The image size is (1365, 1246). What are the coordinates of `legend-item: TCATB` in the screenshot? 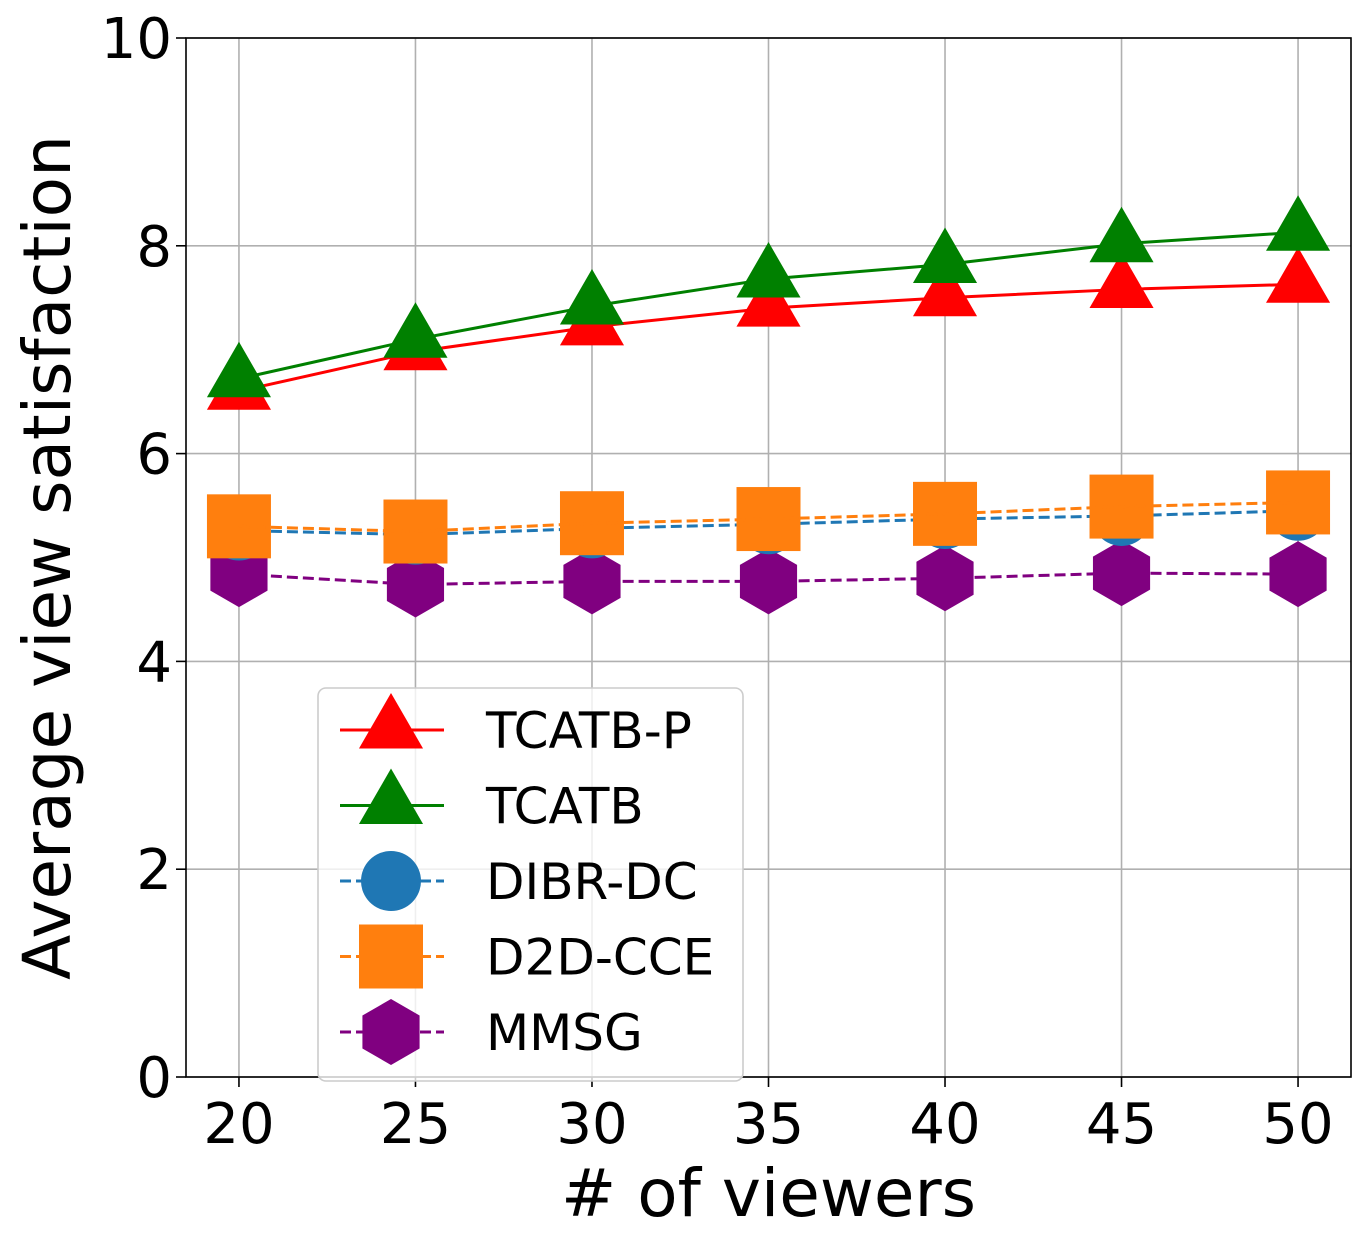 It's located at (492, 802).